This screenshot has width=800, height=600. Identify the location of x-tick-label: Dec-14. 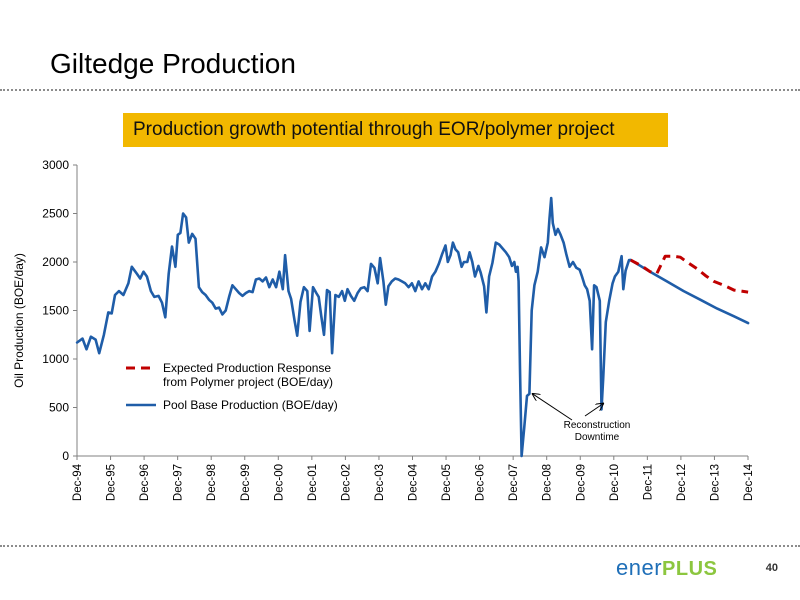
(749, 482).